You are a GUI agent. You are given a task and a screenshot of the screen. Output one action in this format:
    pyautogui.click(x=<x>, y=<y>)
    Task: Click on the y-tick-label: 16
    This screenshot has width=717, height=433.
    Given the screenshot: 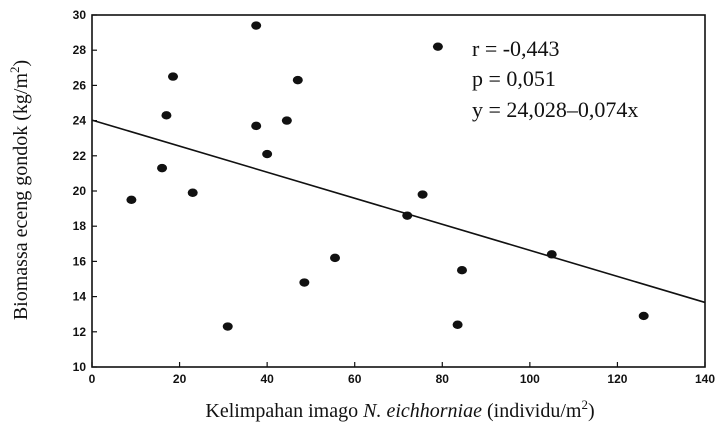 What is the action you would take?
    pyautogui.click(x=80, y=261)
    